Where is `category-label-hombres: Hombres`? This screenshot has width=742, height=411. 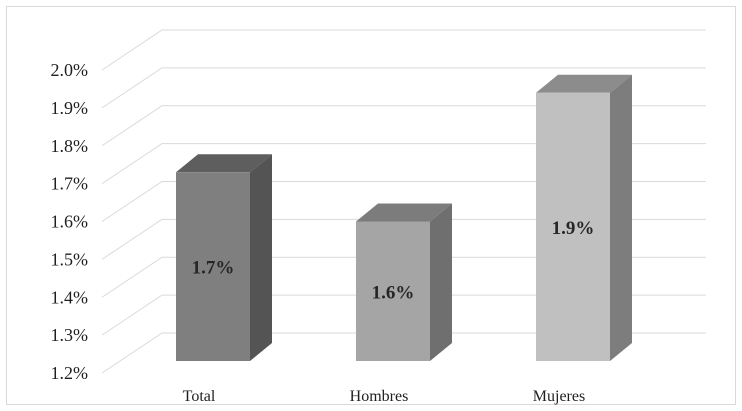
category-label-hombres: Hombres is located at coordinates (379, 396).